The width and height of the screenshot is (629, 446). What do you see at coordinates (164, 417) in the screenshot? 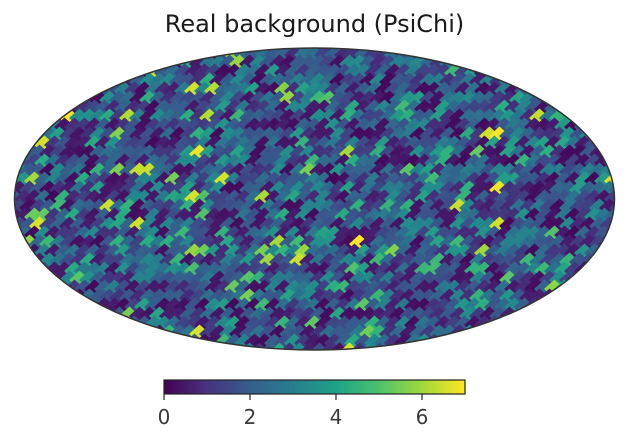
I see `colorbar-tick-label: 0` at bounding box center [164, 417].